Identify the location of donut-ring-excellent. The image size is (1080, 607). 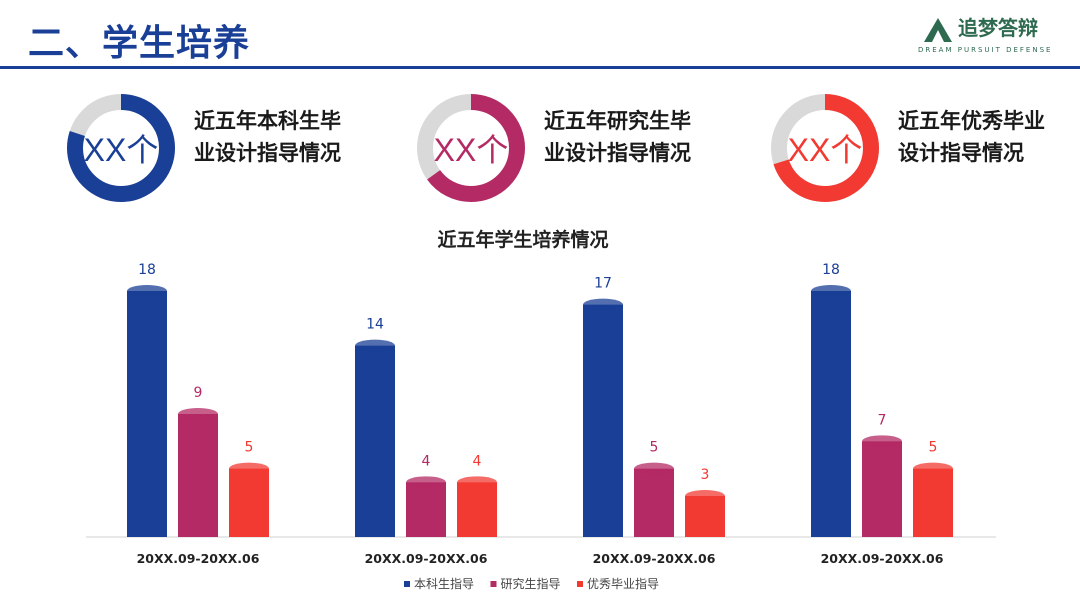
(825, 148).